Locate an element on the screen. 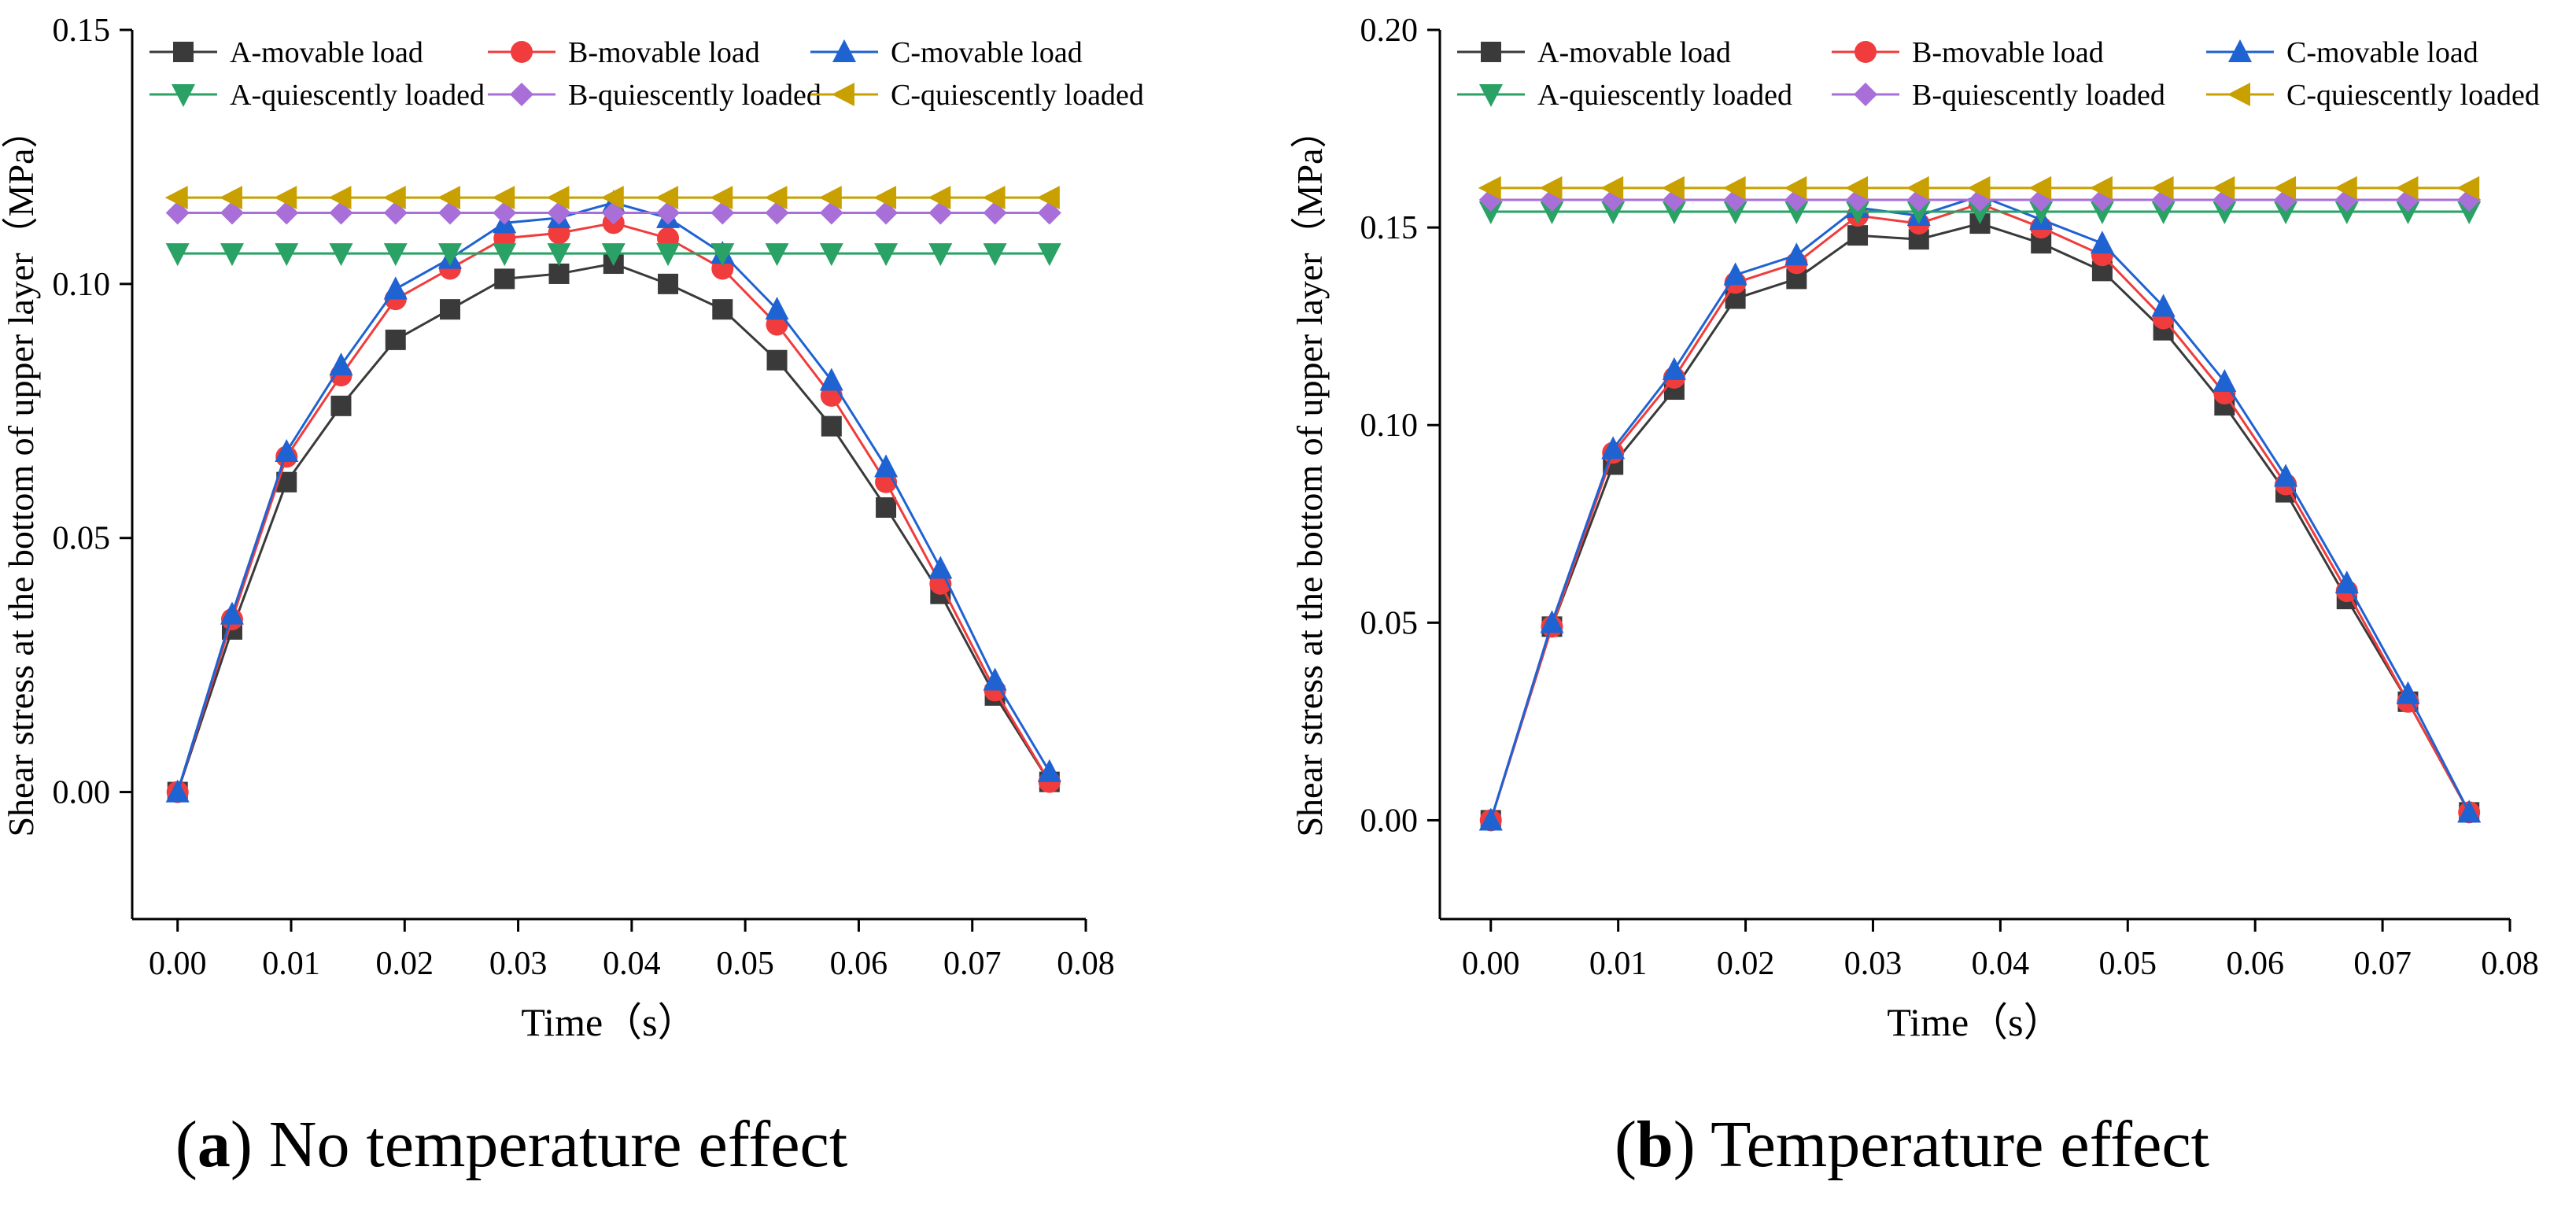 The width and height of the screenshot is (2576, 1211). caption-text: No temperature effect is located at coordinates (550, 1144).